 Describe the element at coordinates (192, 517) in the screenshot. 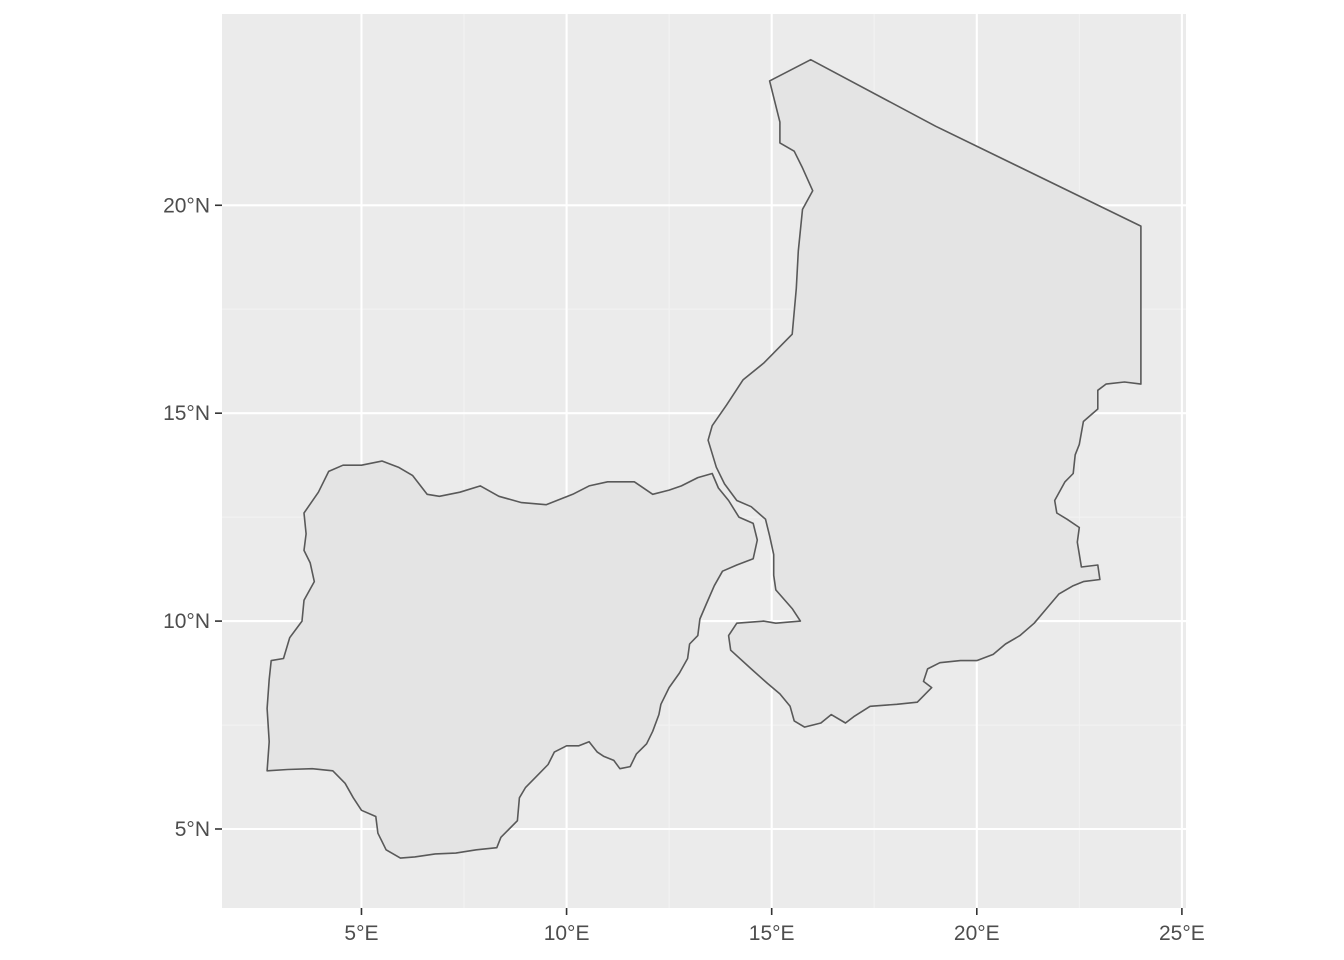

I see `y-axis: 5°N 10°N 15°N 20°N` at that location.